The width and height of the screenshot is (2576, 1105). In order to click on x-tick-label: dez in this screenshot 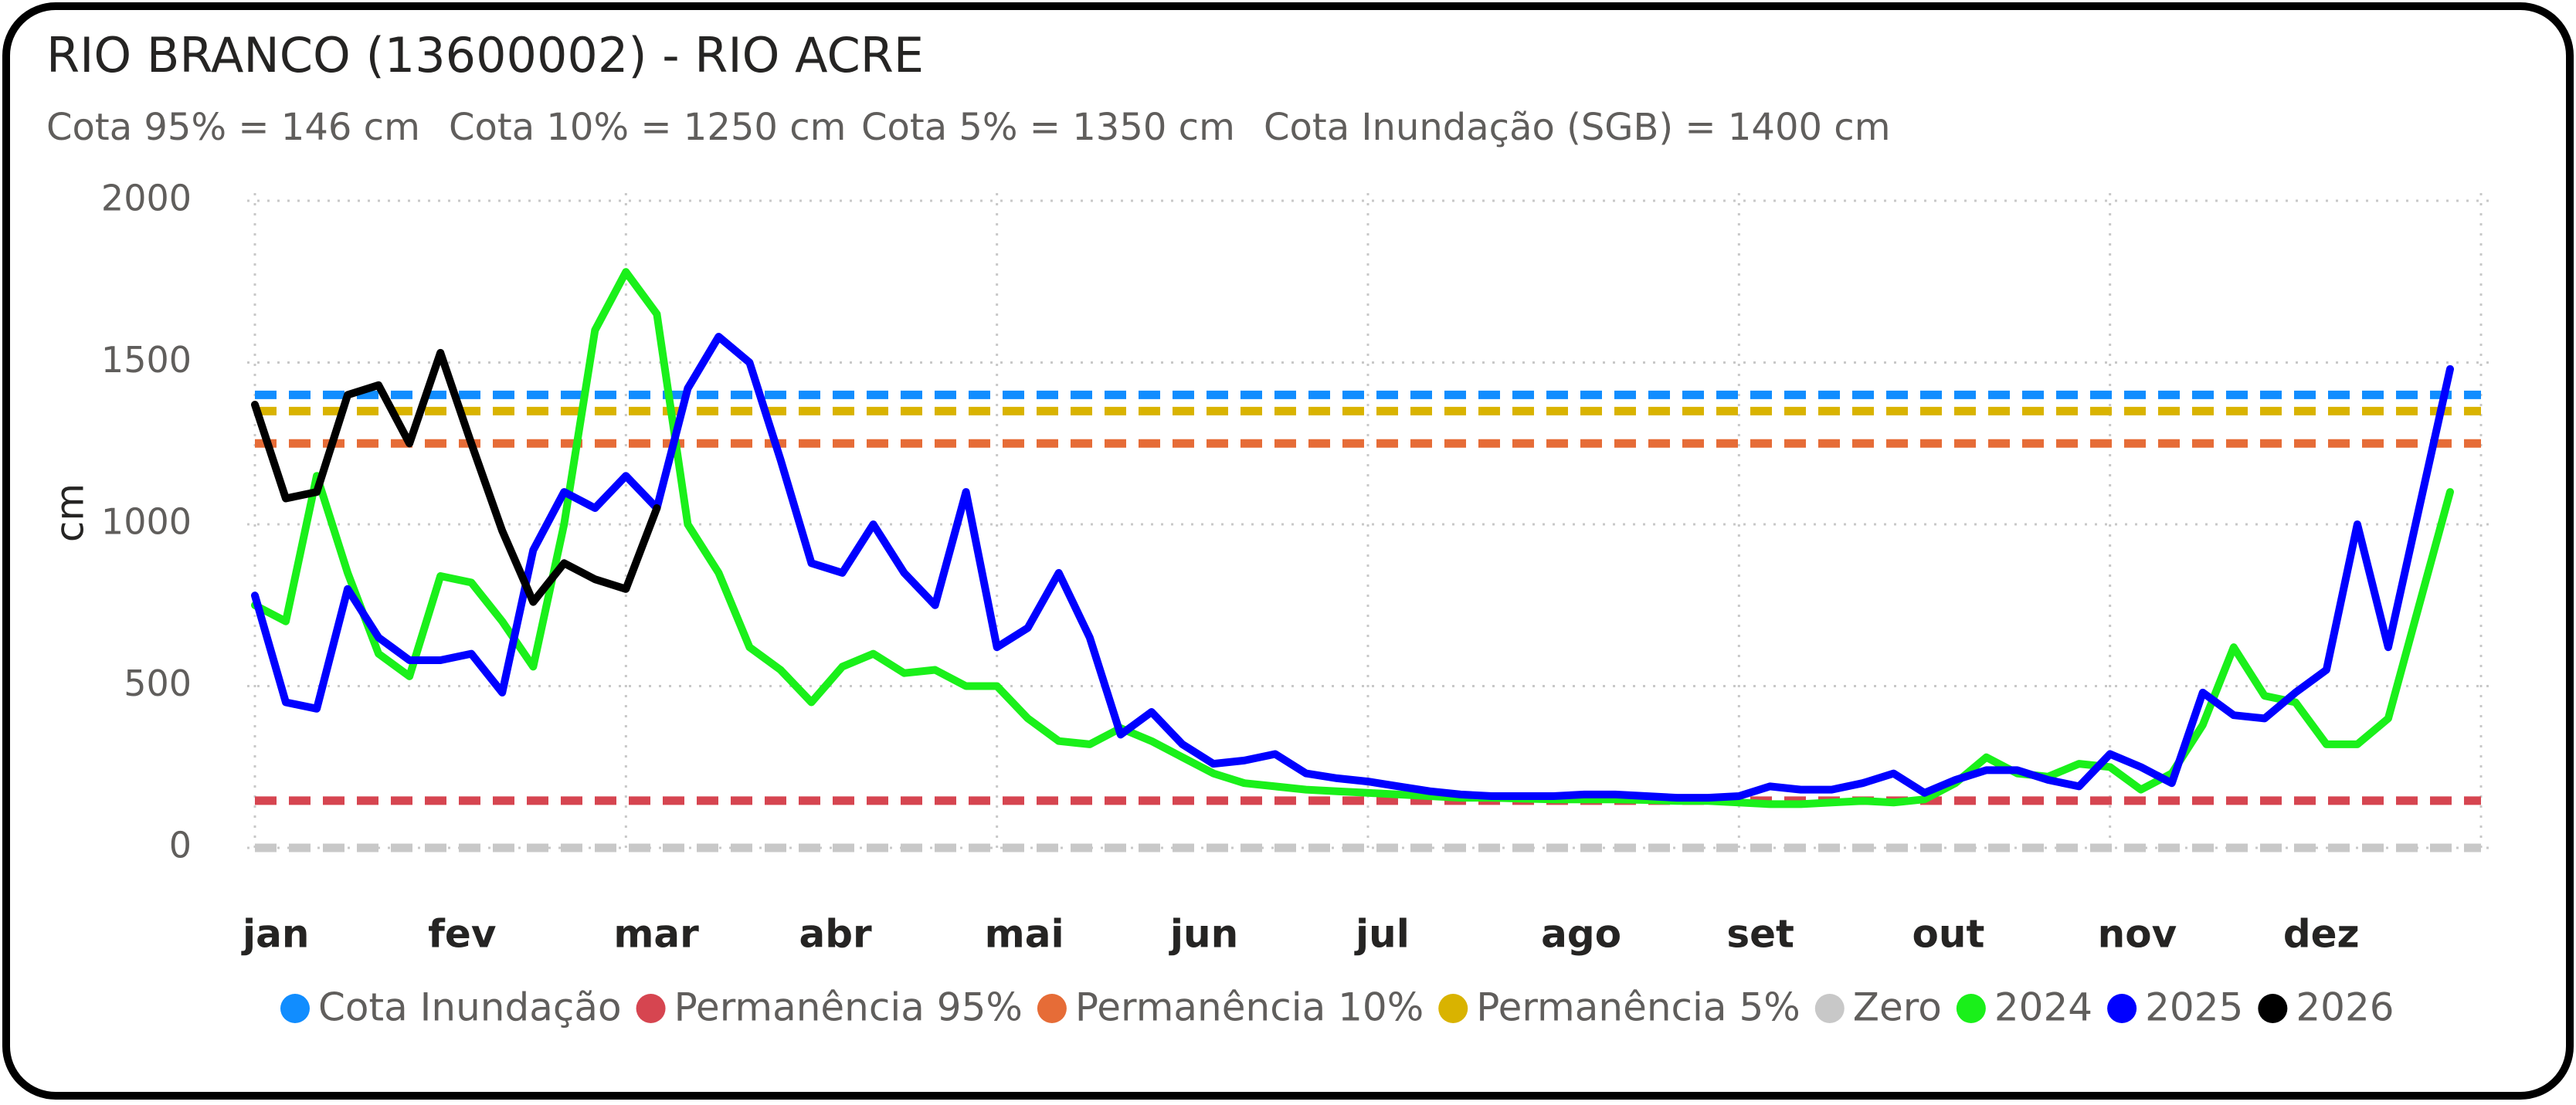, I will do `click(2321, 934)`.